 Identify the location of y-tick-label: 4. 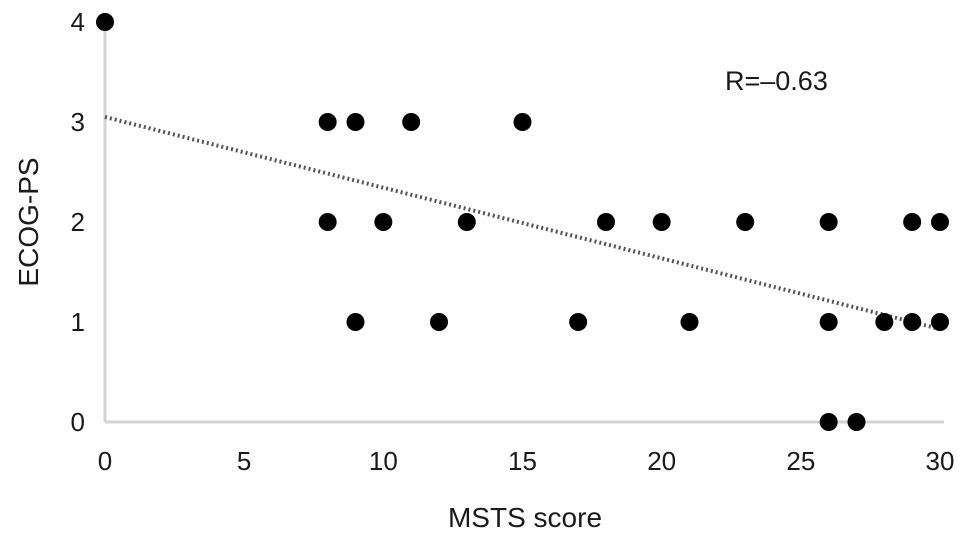
(78, 22).